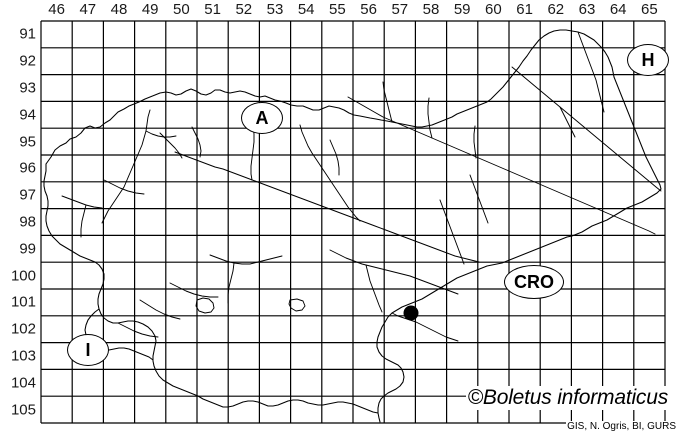 This screenshot has width=680, height=436. I want to click on column-label-56: 56, so click(368, 9).